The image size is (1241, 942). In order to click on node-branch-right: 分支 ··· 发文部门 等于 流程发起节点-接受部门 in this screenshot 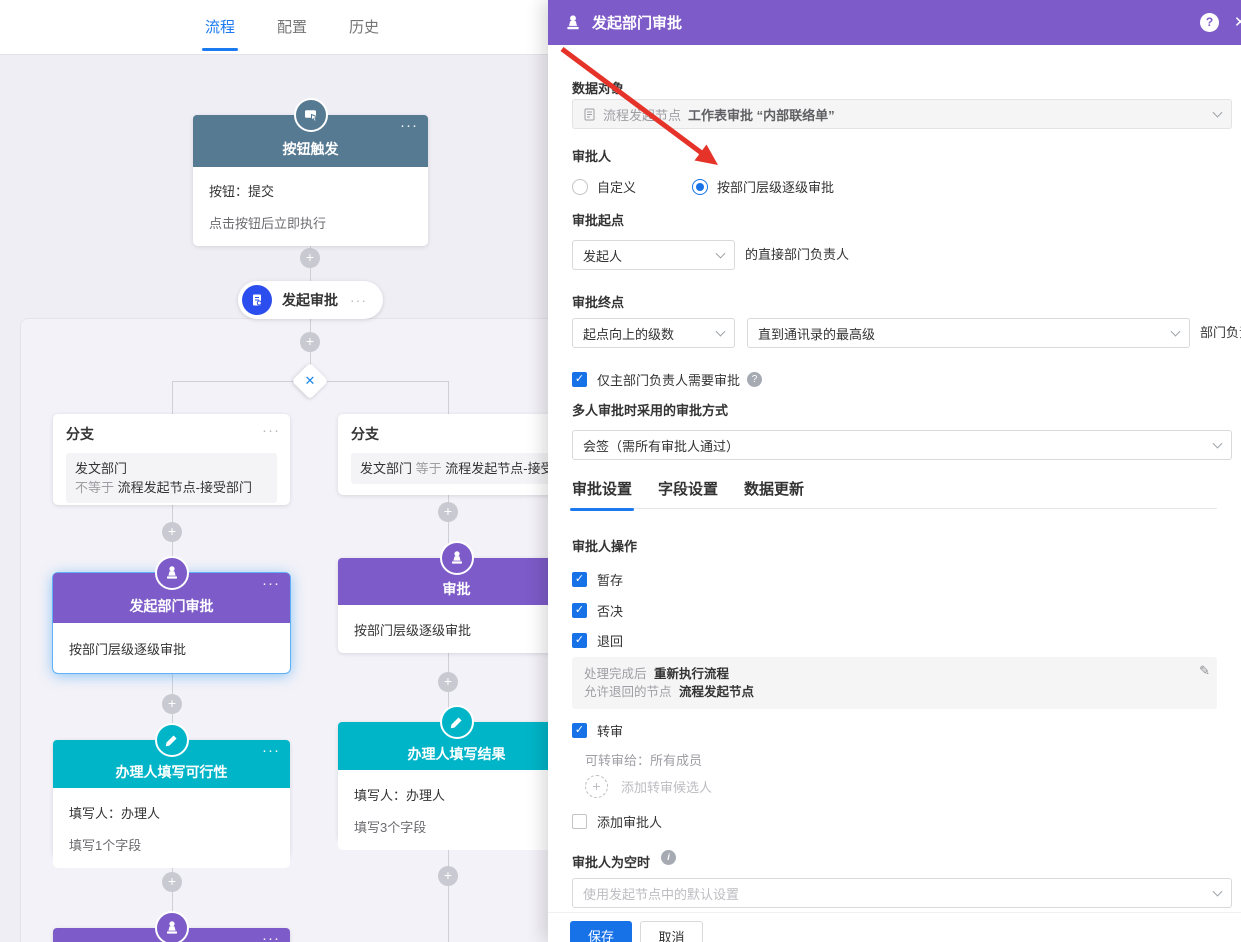, I will do `click(456, 454)`.